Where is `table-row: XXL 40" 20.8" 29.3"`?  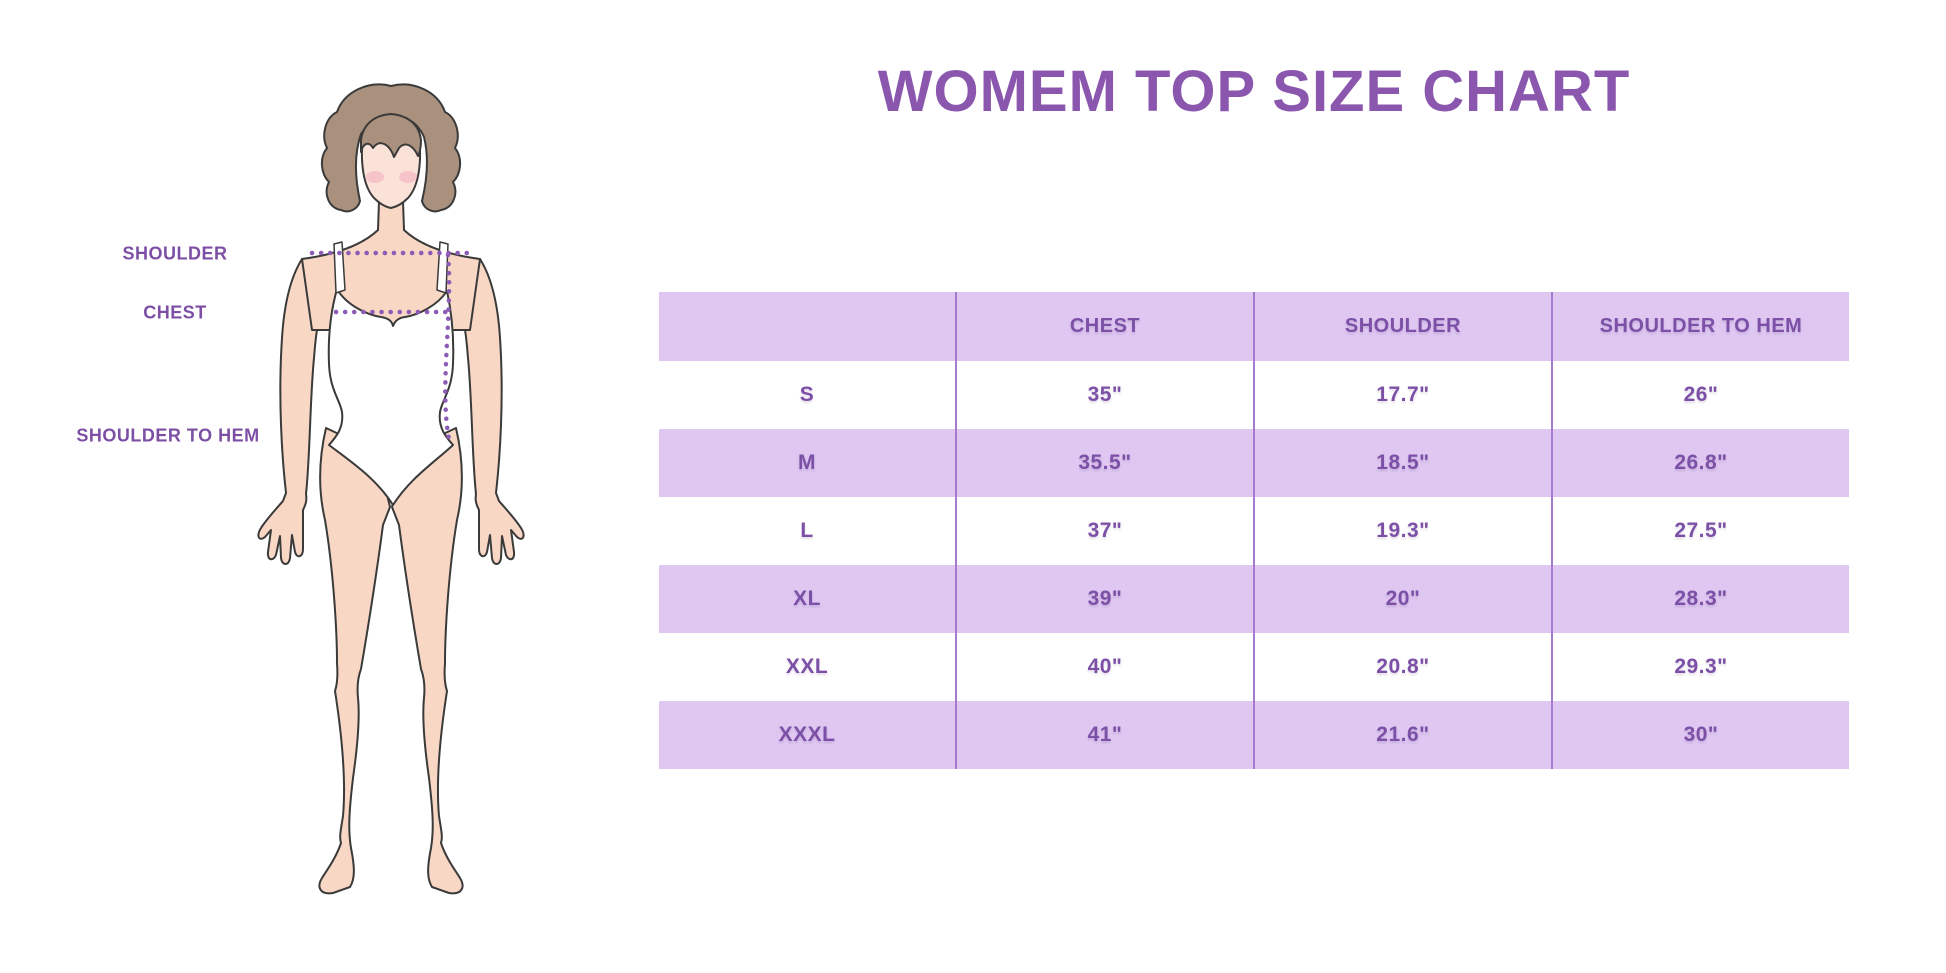 table-row: XXL 40" 20.8" 29.3" is located at coordinates (1254, 667).